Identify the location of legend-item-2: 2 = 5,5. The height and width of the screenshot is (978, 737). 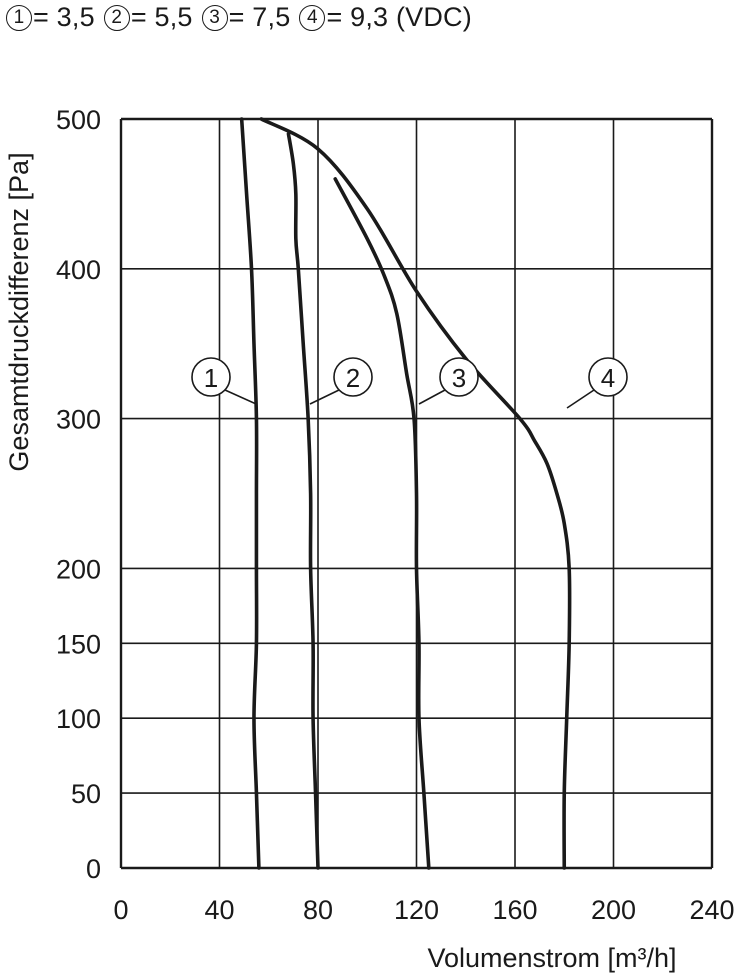
(152, 17).